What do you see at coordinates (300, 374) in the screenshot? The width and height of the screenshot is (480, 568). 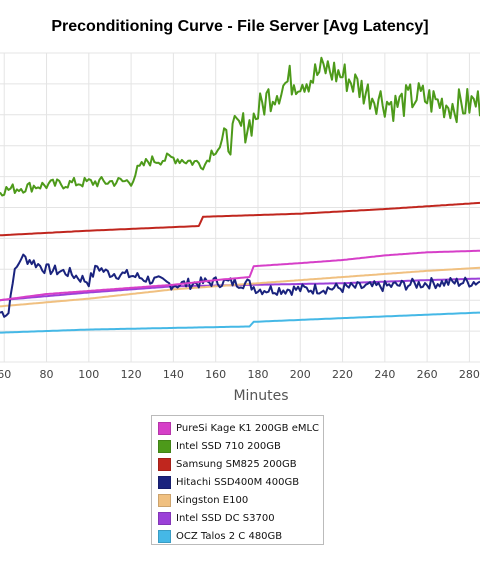 I see `x-tick-label: 200` at bounding box center [300, 374].